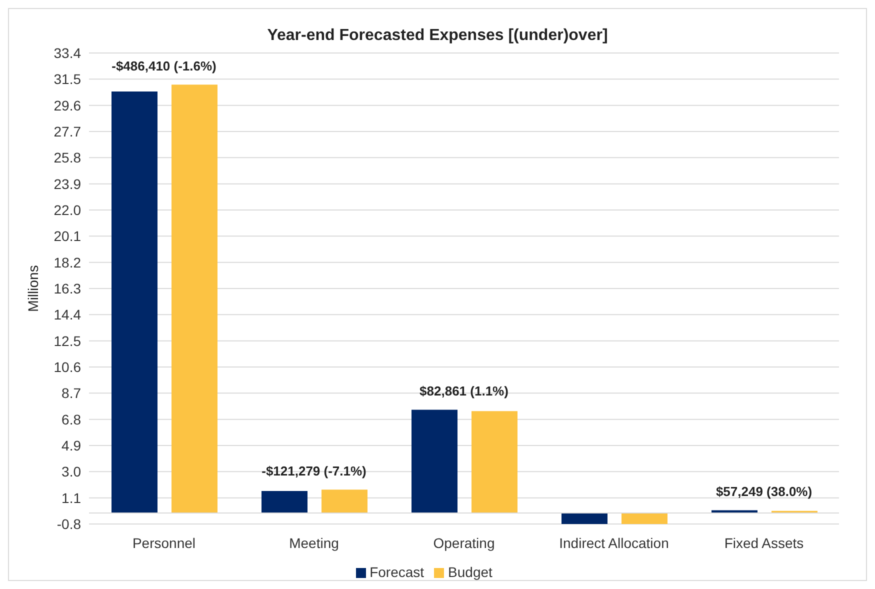 The image size is (875, 589). What do you see at coordinates (68, 314) in the screenshot?
I see `y-tick-label: 14.4` at bounding box center [68, 314].